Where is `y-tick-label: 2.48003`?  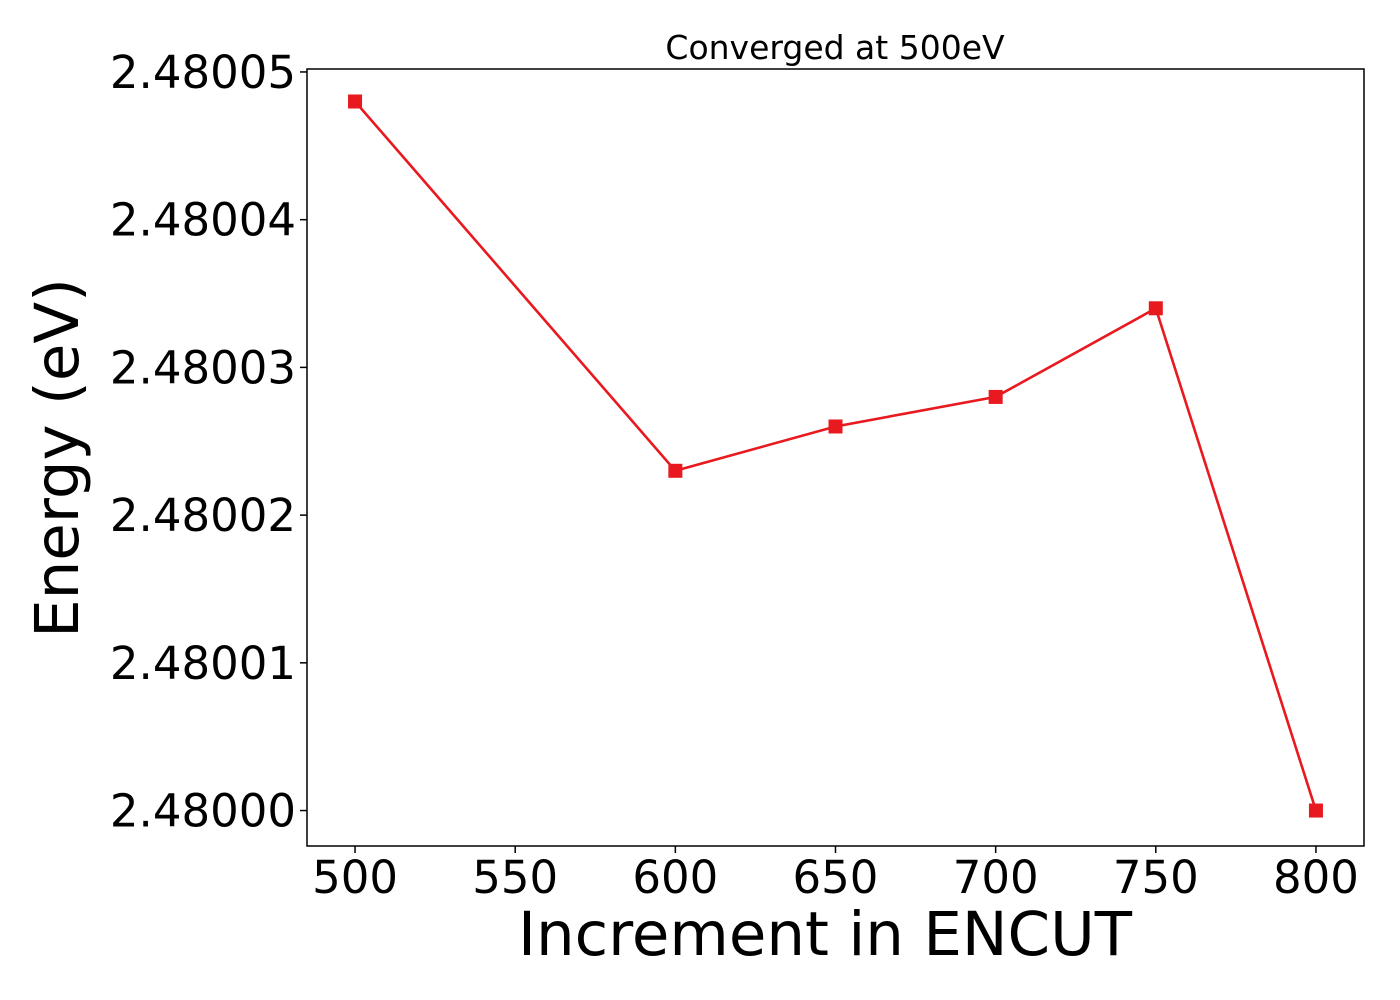 y-tick-label: 2.48003 is located at coordinates (203, 367).